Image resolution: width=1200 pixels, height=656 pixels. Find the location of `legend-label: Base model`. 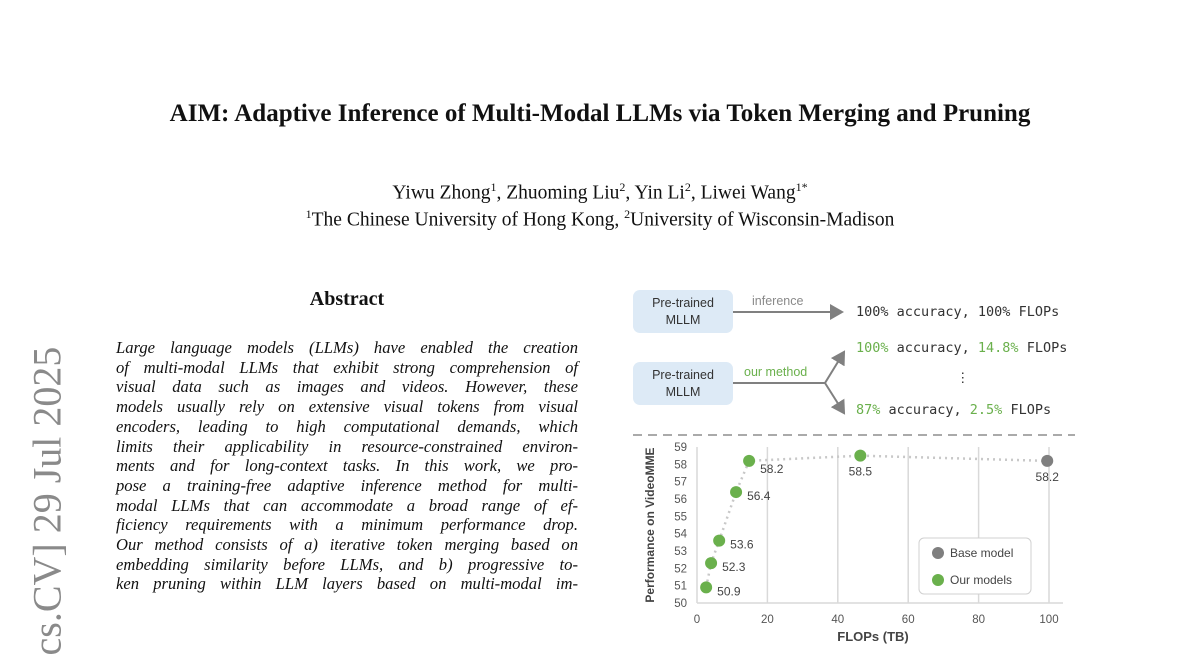

legend-label: Base model is located at coordinates (981, 553).